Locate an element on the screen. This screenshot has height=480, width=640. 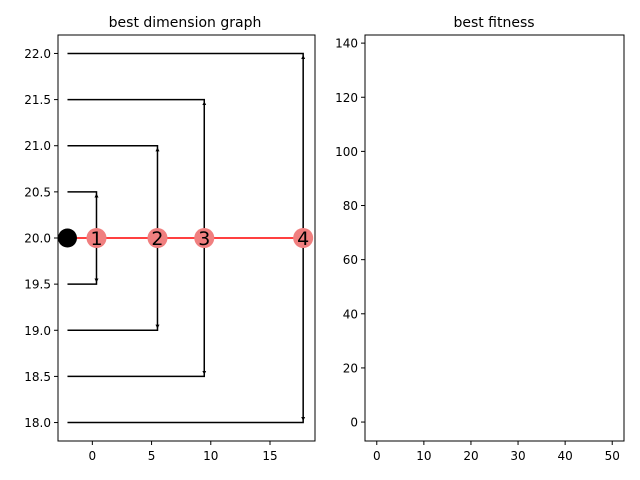
node-label: 3 is located at coordinates (204, 239).